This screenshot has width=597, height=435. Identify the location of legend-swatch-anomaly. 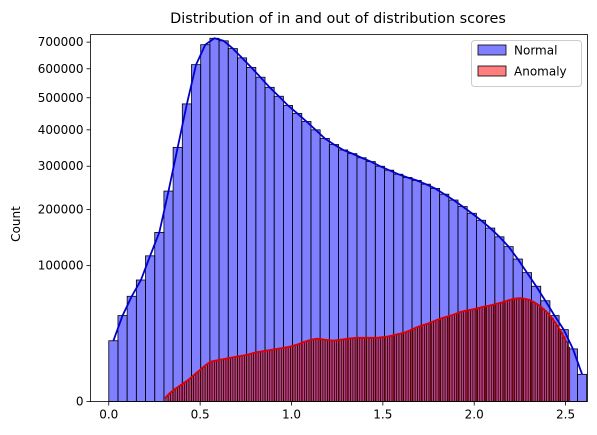
(492, 71).